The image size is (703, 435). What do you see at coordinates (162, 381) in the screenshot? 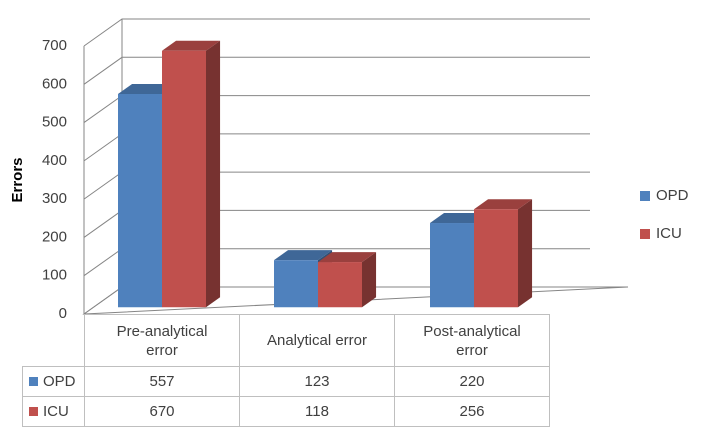
I see `value-cell: 557` at bounding box center [162, 381].